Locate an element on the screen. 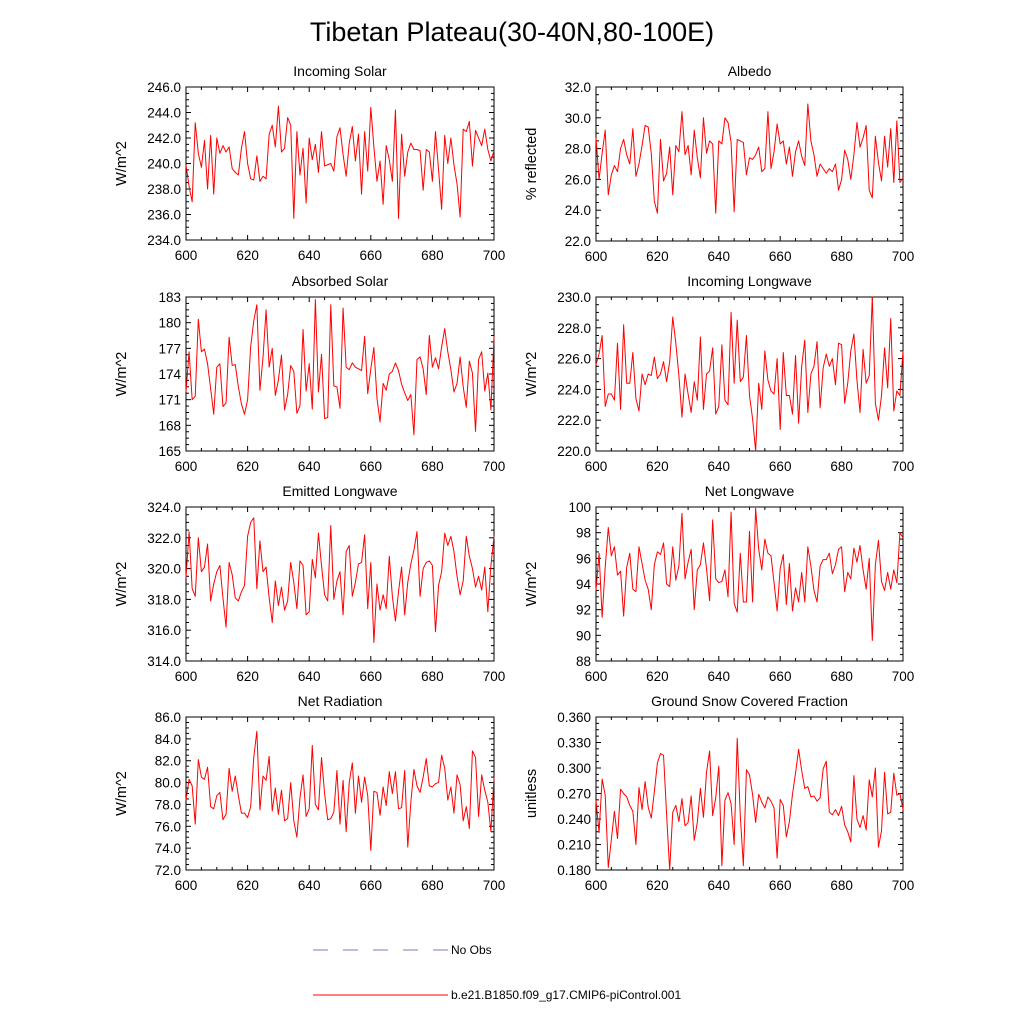 The image size is (1024, 1024). y-tick-label: 90 is located at coordinates (583, 635).